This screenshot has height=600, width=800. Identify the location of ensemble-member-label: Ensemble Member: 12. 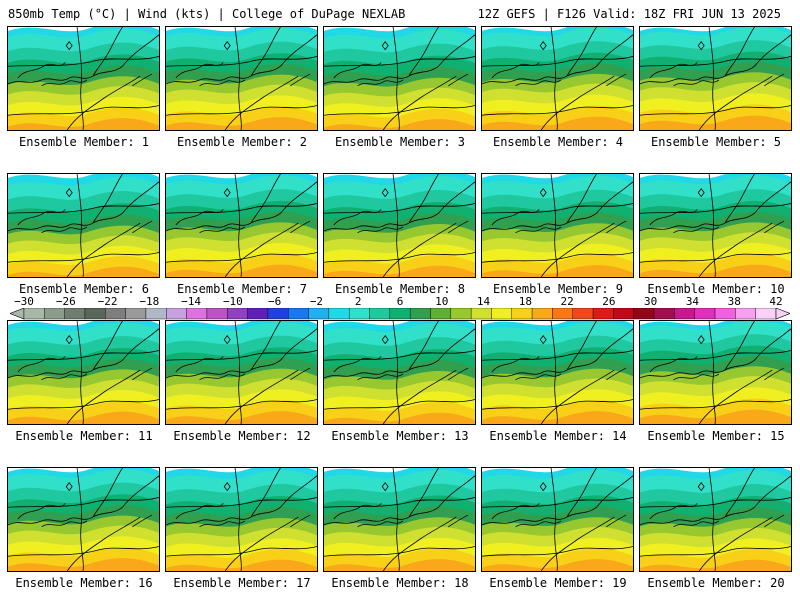
(242, 436).